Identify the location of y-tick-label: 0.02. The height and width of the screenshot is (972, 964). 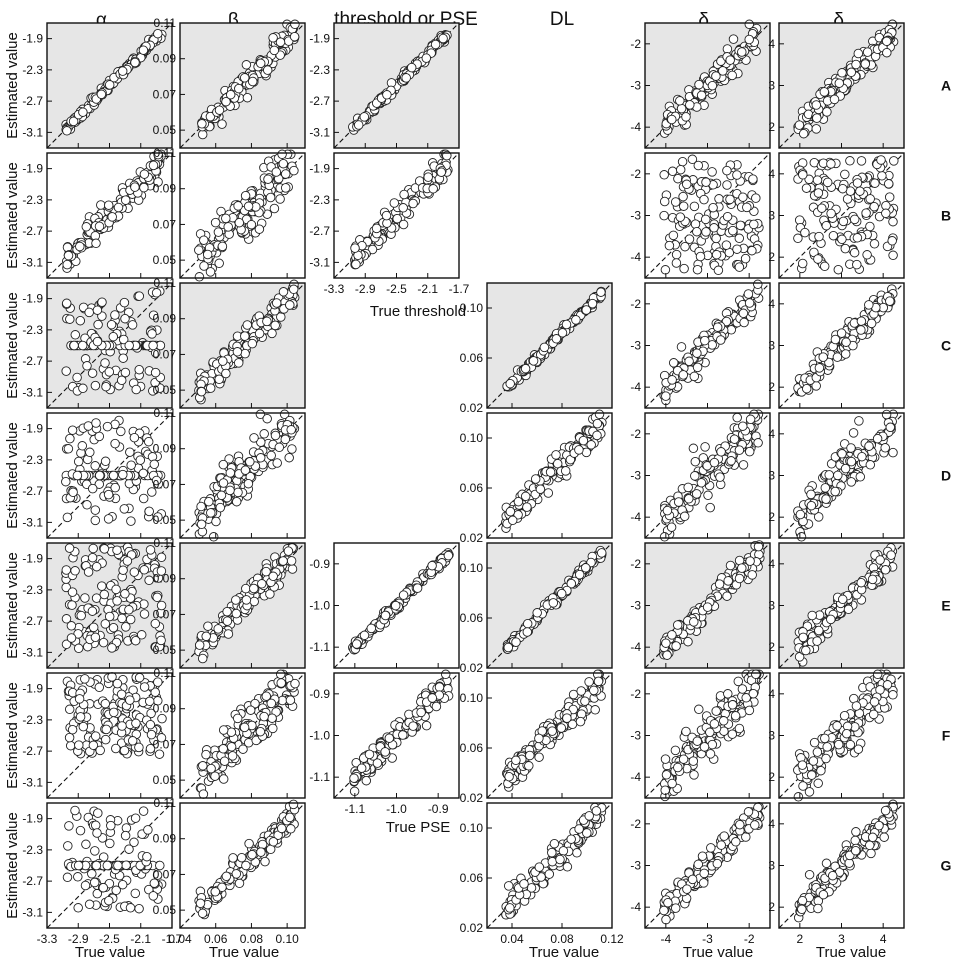
(472, 538).